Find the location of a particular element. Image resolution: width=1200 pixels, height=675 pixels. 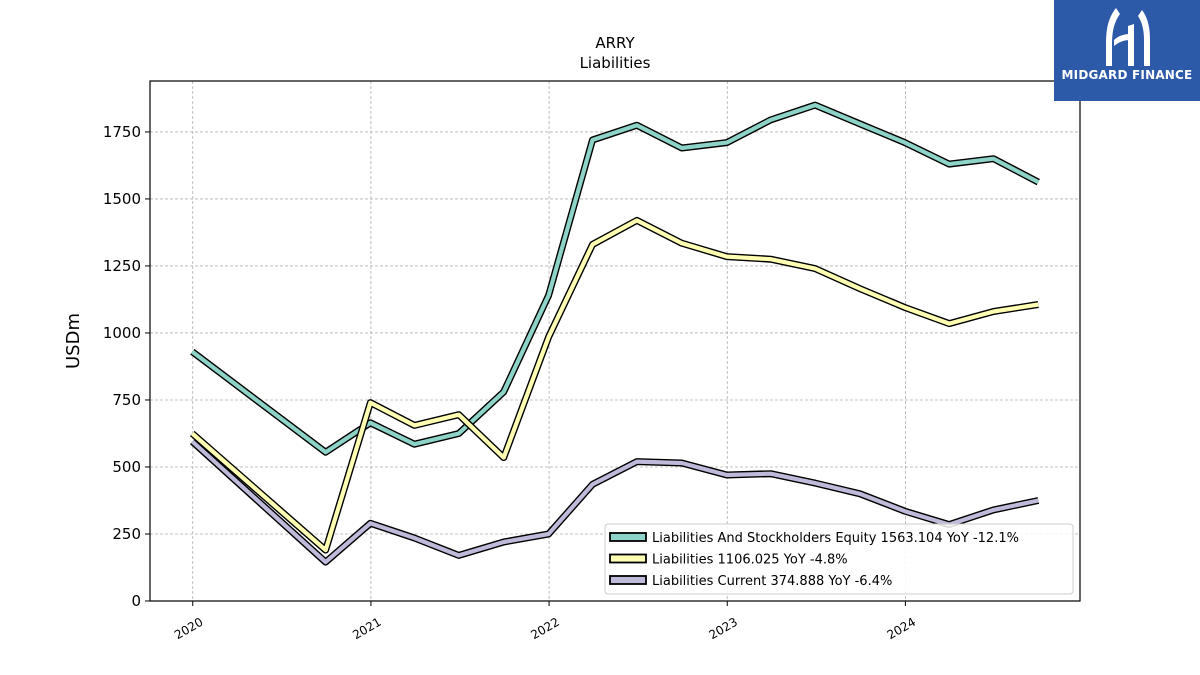

y-tick-label: 1250 is located at coordinates (122, 266).